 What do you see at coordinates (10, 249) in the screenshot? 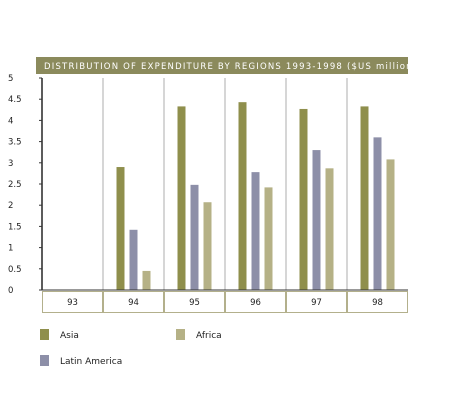
I see `y-tick-label: 1` at bounding box center [10, 249].